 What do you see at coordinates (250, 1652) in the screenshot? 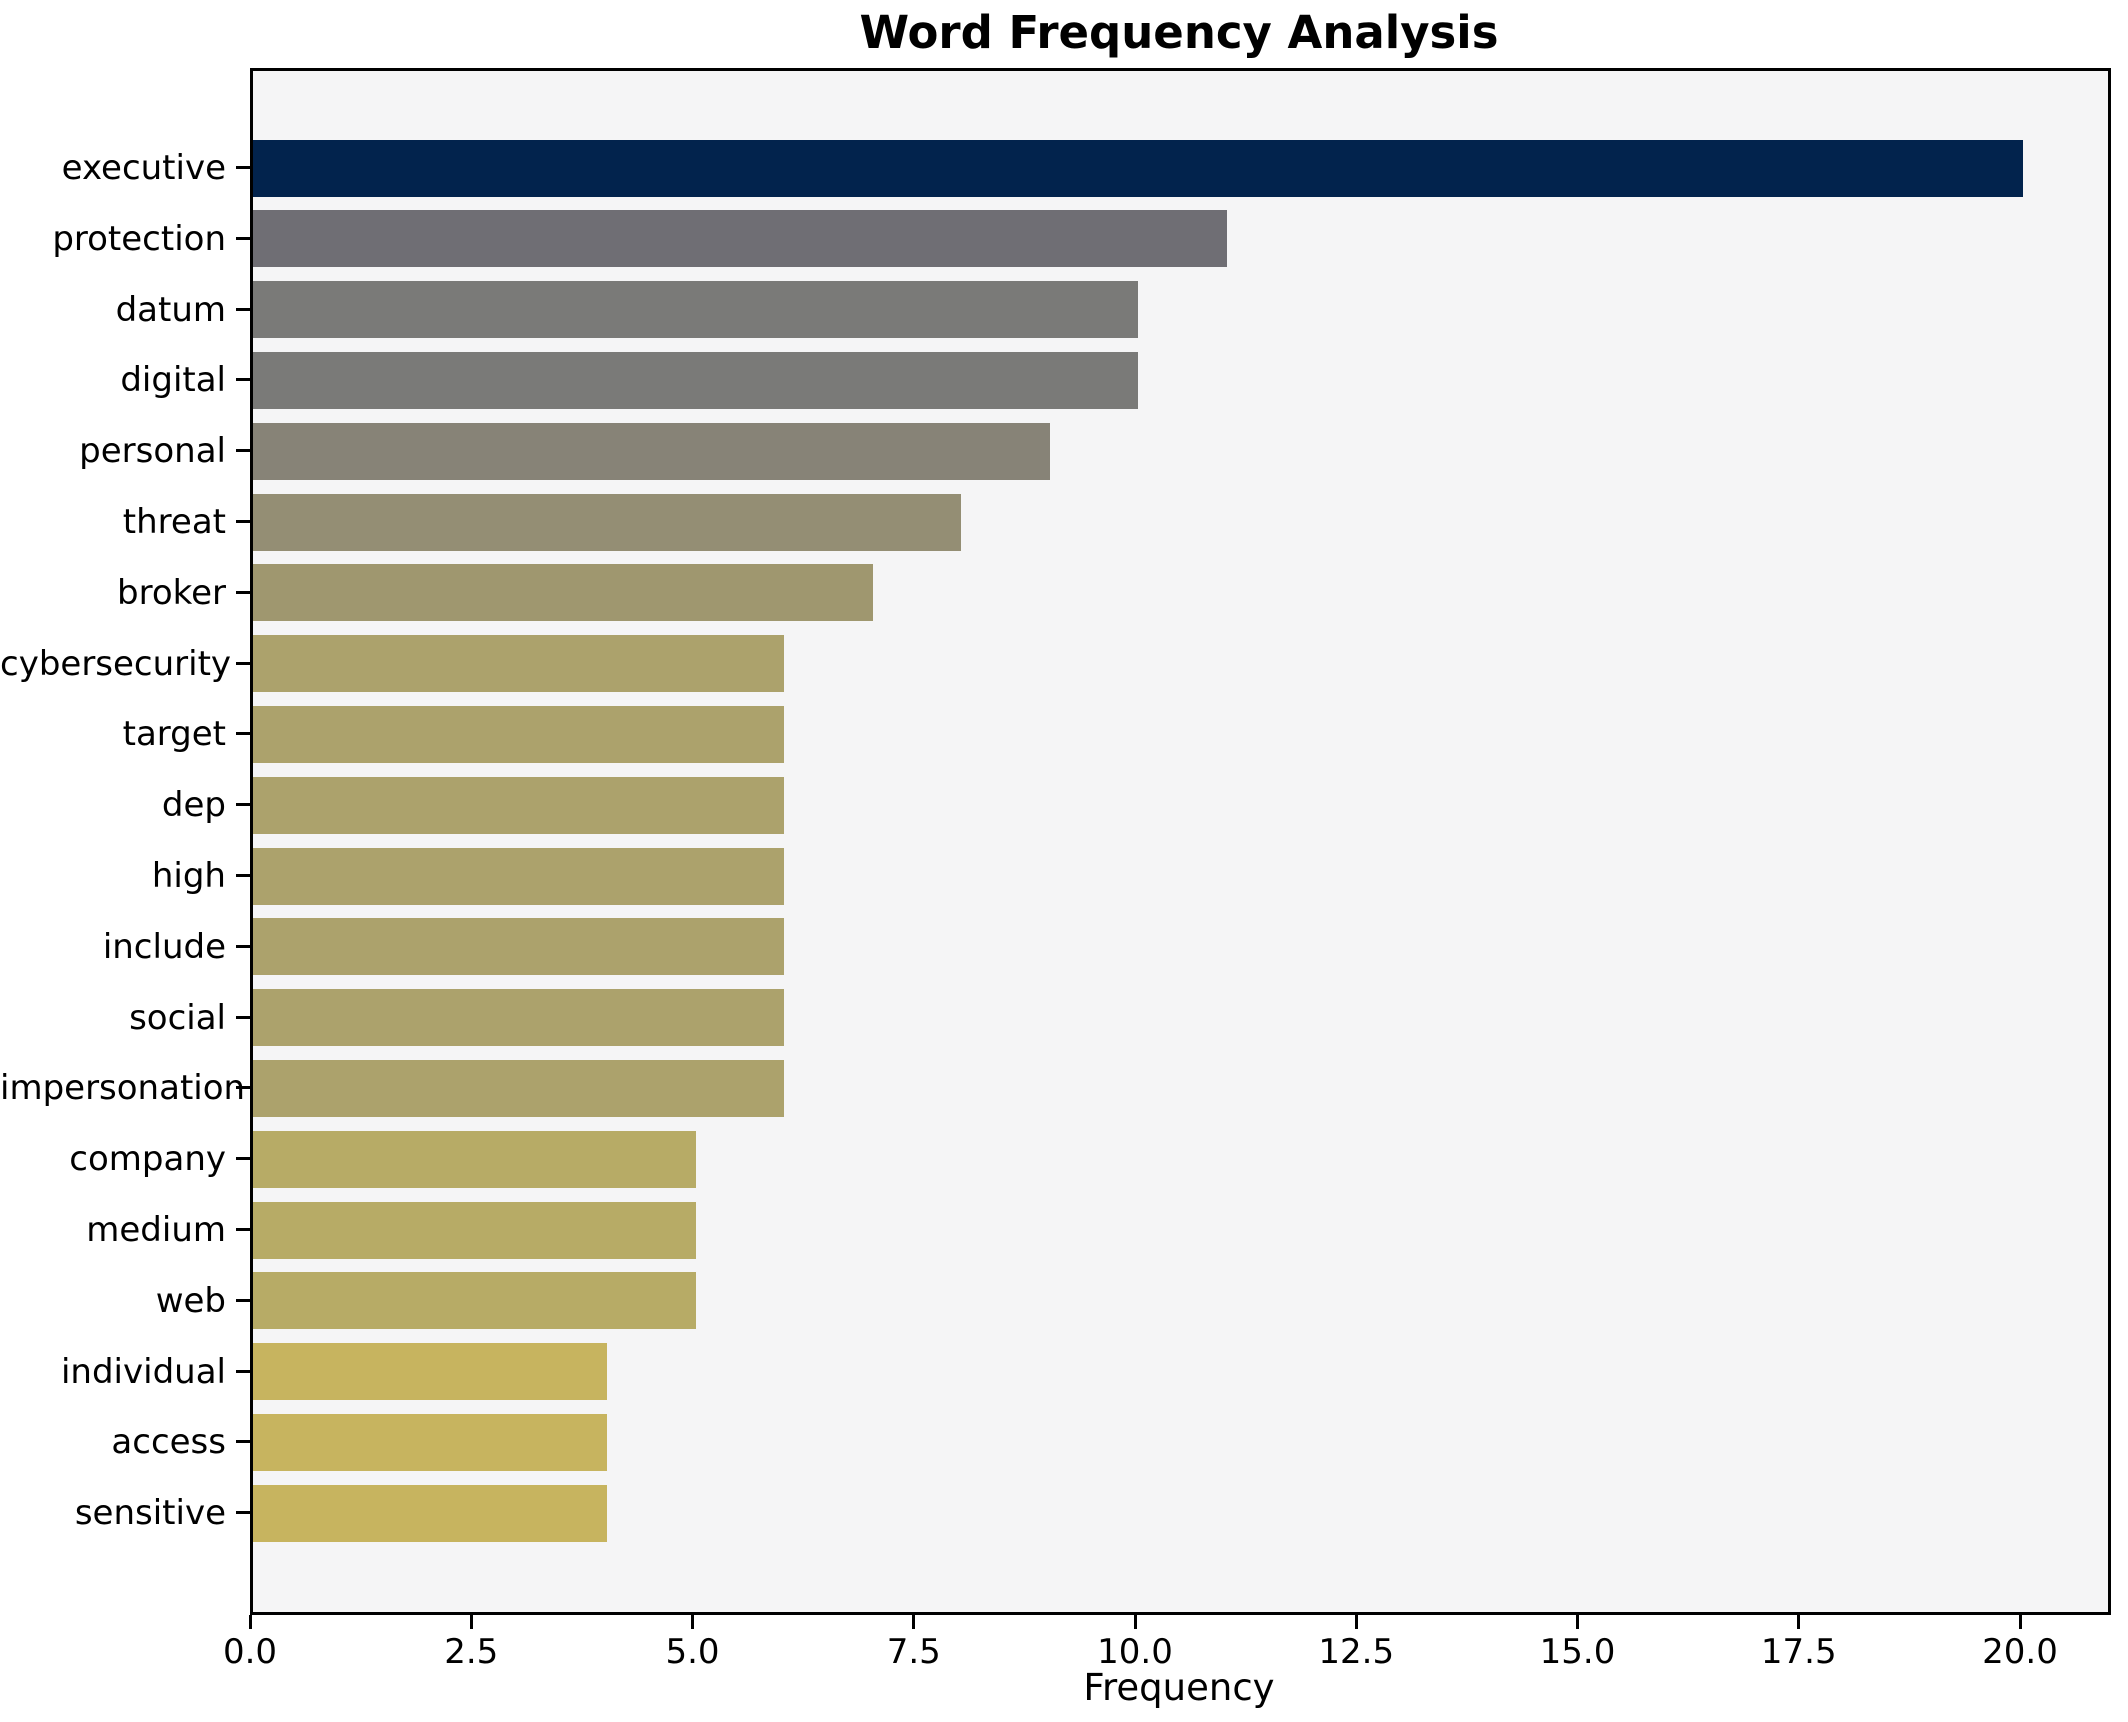
I see `x-tick-label: 0.0` at bounding box center [250, 1652].